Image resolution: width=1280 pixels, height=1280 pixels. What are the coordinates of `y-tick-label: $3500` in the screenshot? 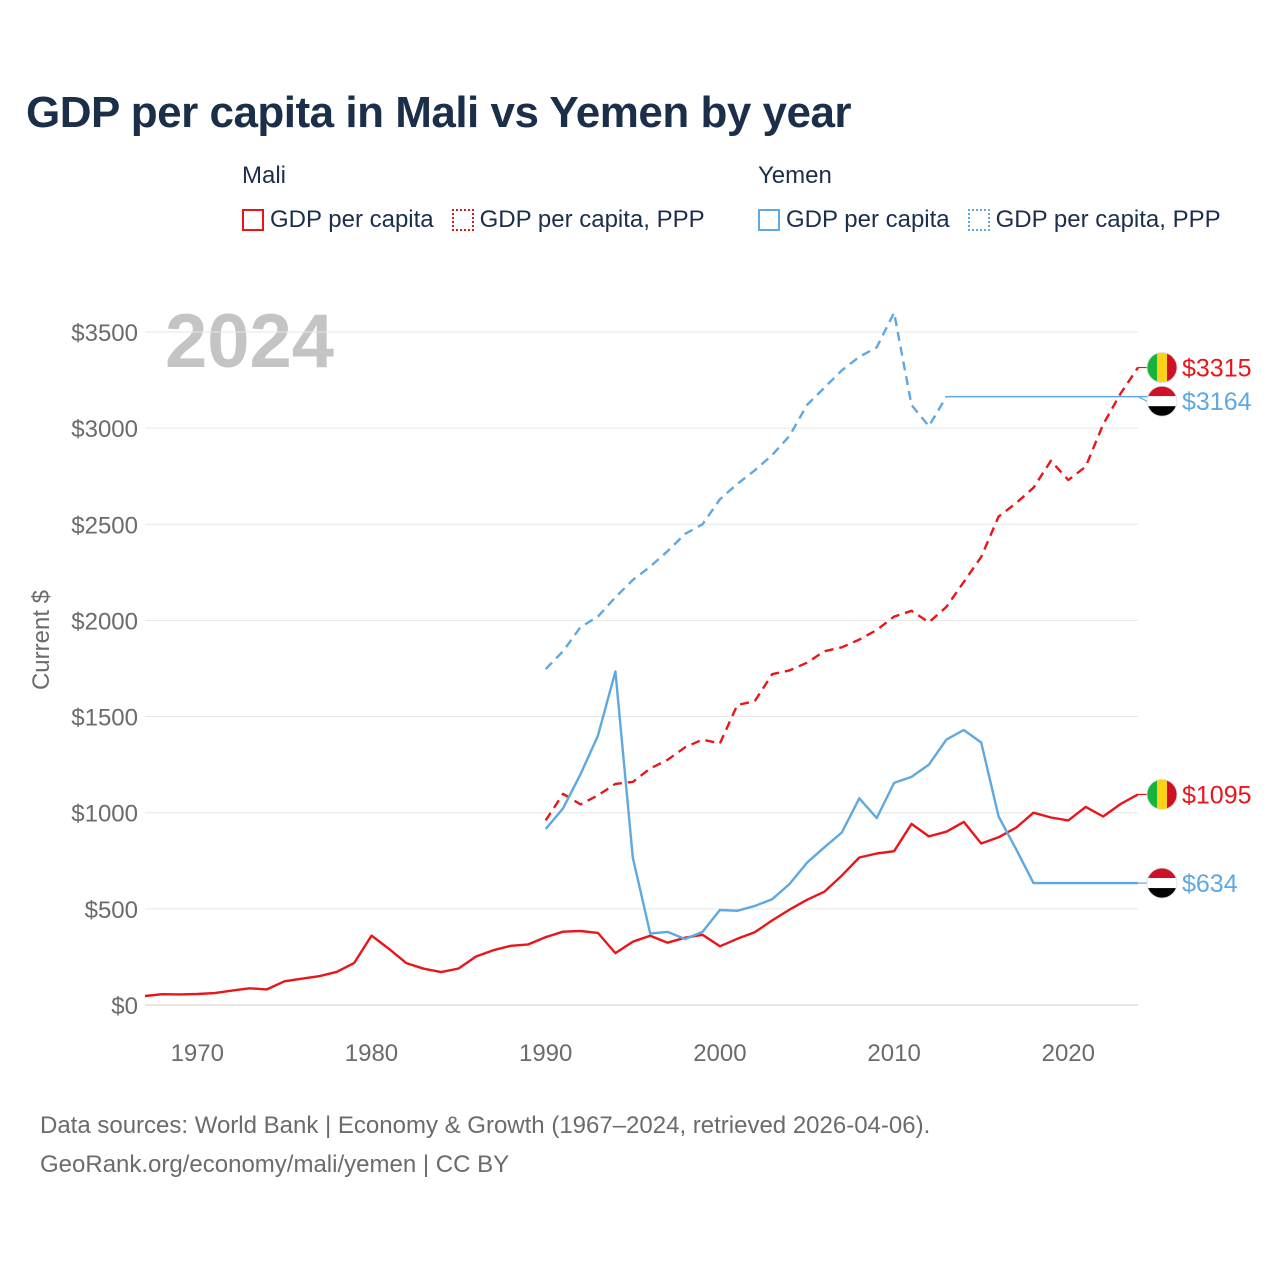 It's located at (104, 333).